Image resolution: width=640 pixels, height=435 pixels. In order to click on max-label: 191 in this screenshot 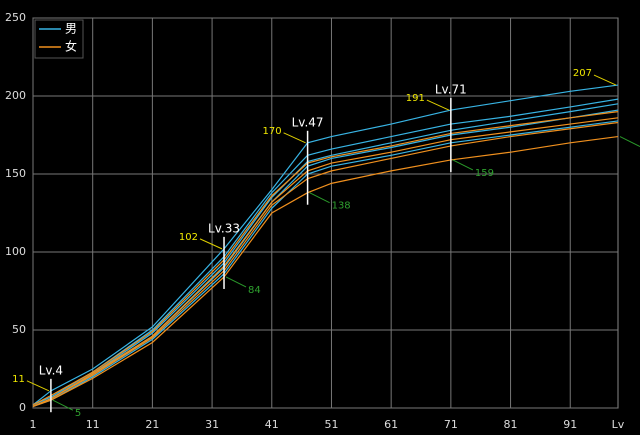, I will do `click(415, 98)`.